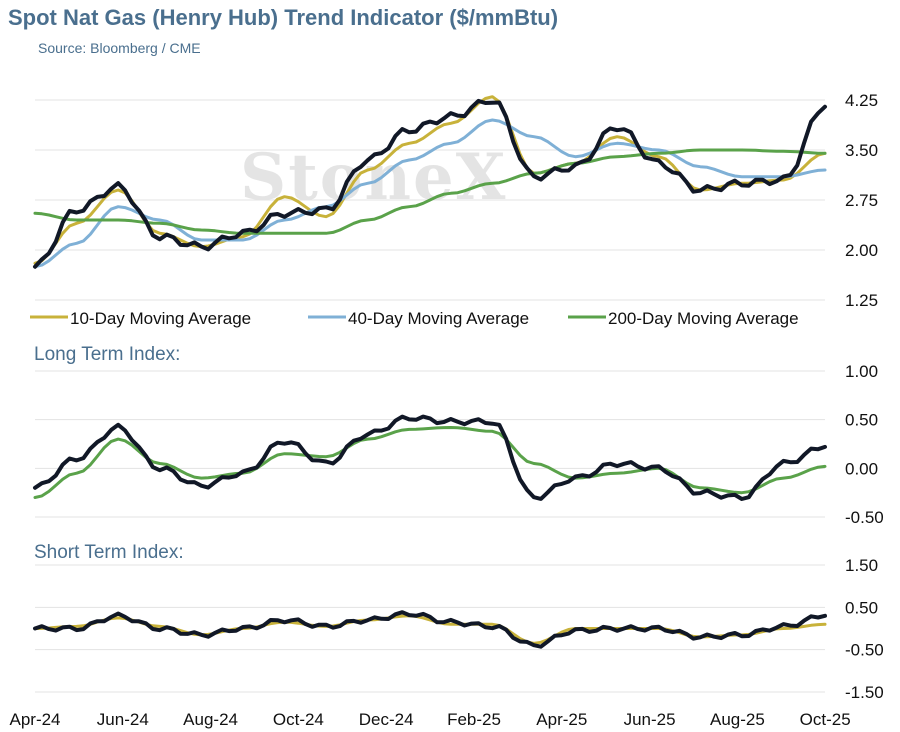  What do you see at coordinates (825, 719) in the screenshot?
I see `x-tick-label: Oct-25` at bounding box center [825, 719].